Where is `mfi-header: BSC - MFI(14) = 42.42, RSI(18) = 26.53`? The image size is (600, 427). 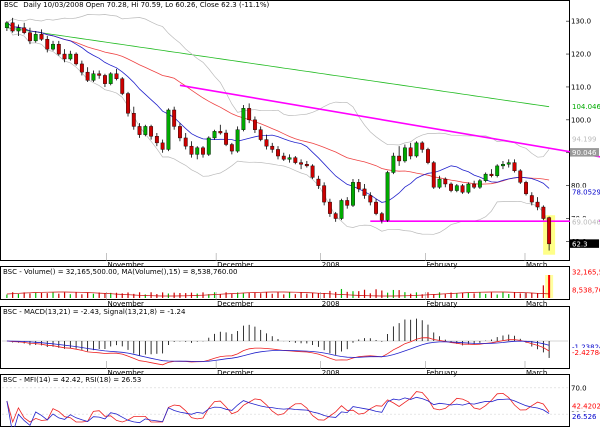 mfi-header: BSC - MFI(14) = 42.42, RSI(18) = 26.53 is located at coordinates (72, 380).